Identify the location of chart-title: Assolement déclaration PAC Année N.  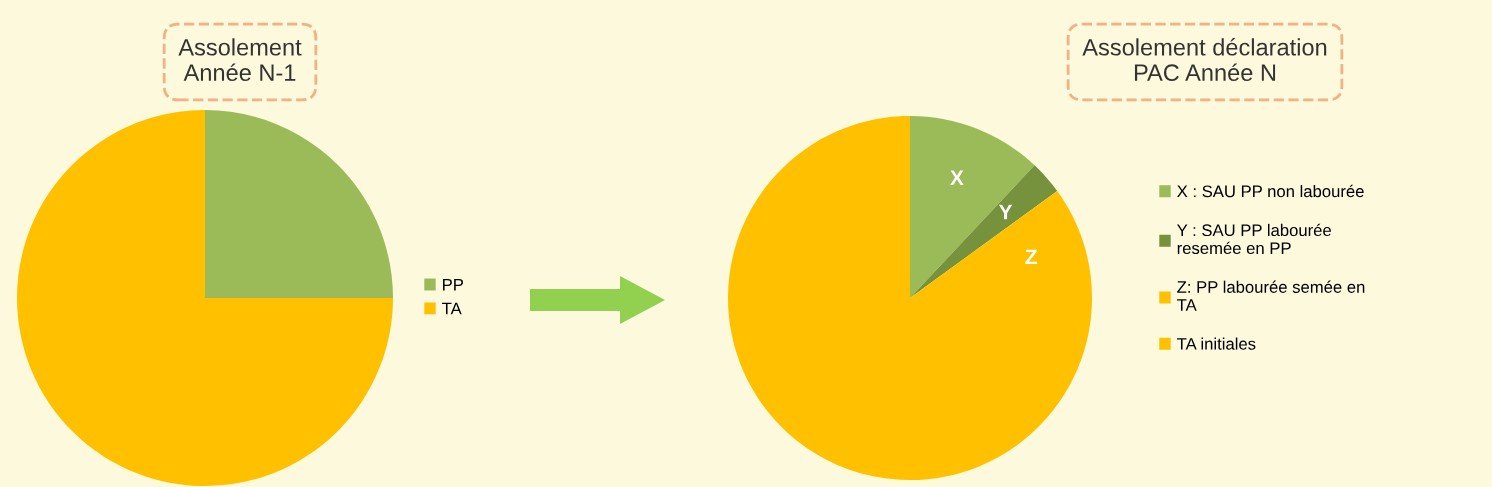
(1204, 60).